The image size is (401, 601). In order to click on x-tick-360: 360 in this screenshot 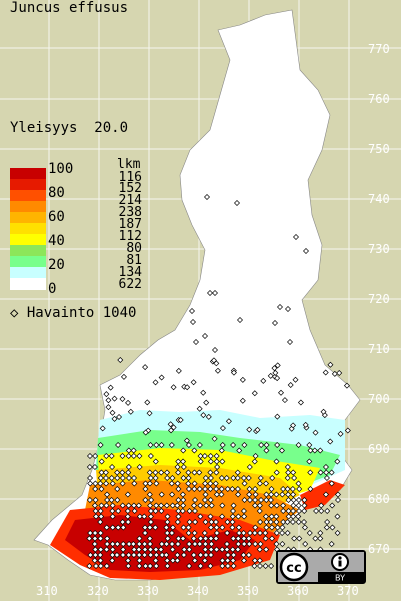, I will do `click(298, 591)`.